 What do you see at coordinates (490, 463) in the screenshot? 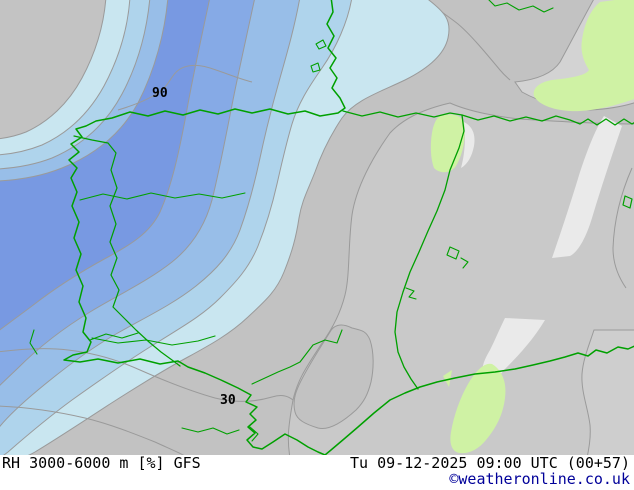
I see `valid-time-label: Tu 09-12-2025 09:00 UTC (00+57)` at bounding box center [490, 463].